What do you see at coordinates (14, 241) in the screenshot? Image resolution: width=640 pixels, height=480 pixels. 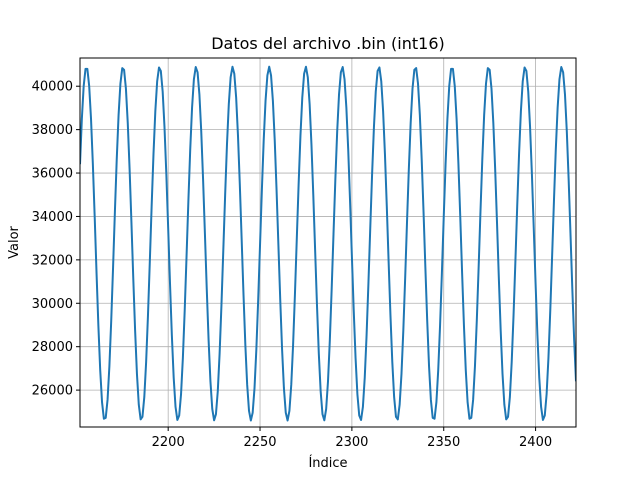 I see `y-axis-label: Valor` at bounding box center [14, 241].